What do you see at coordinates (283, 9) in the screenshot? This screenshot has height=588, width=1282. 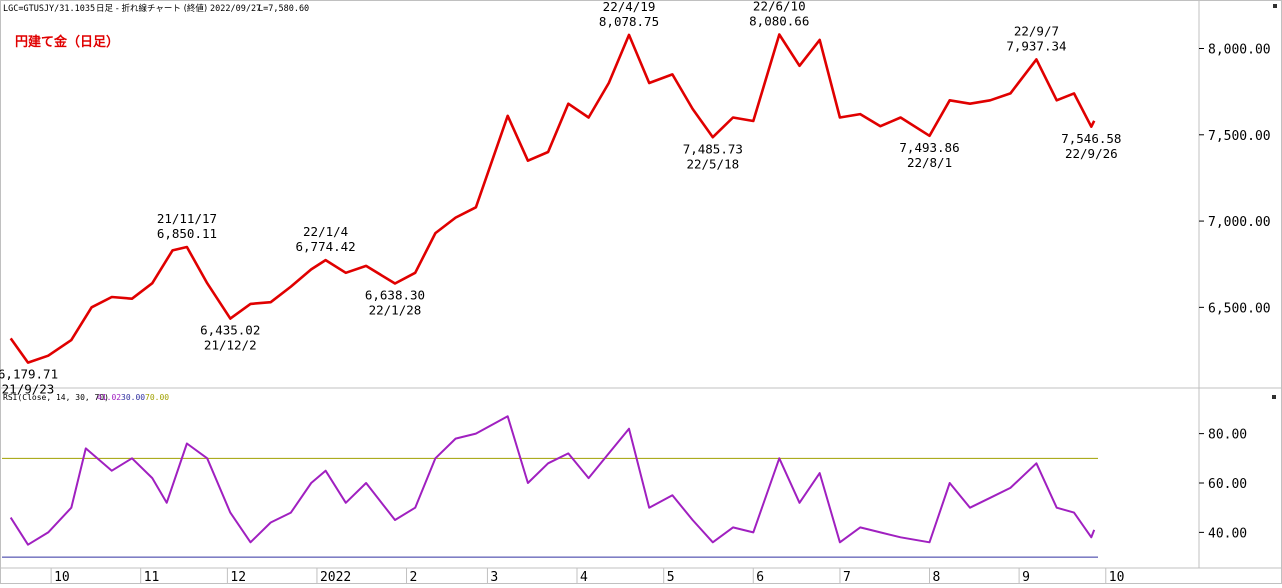 I see `header-last: L=7,580.60` at bounding box center [283, 9].